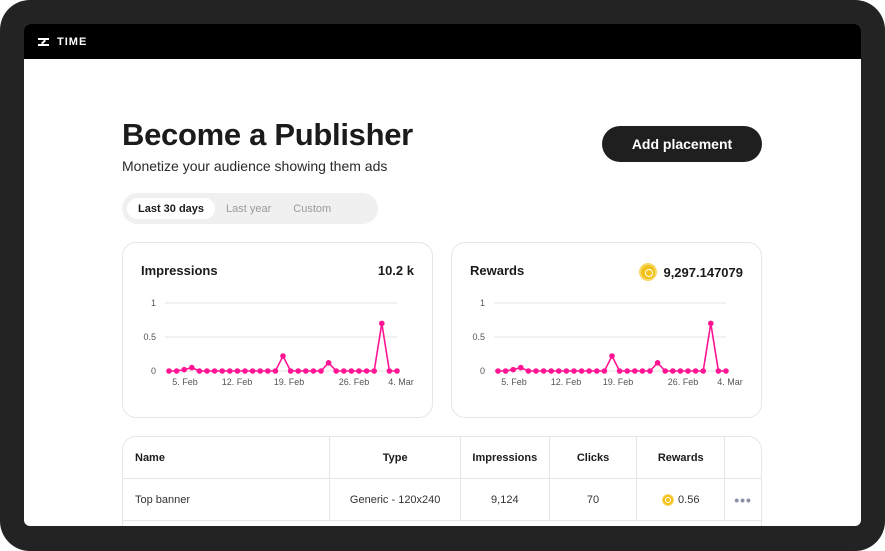 This screenshot has width=885, height=551. What do you see at coordinates (43, 41) in the screenshot?
I see `logo-icon` at bounding box center [43, 41].